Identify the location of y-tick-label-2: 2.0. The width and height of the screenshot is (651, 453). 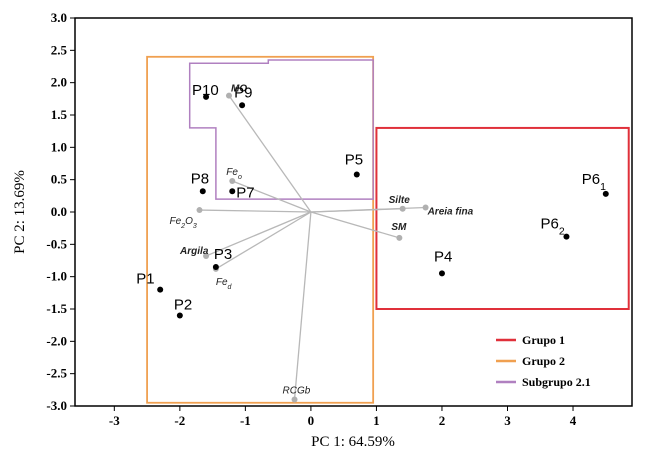
(59, 82).